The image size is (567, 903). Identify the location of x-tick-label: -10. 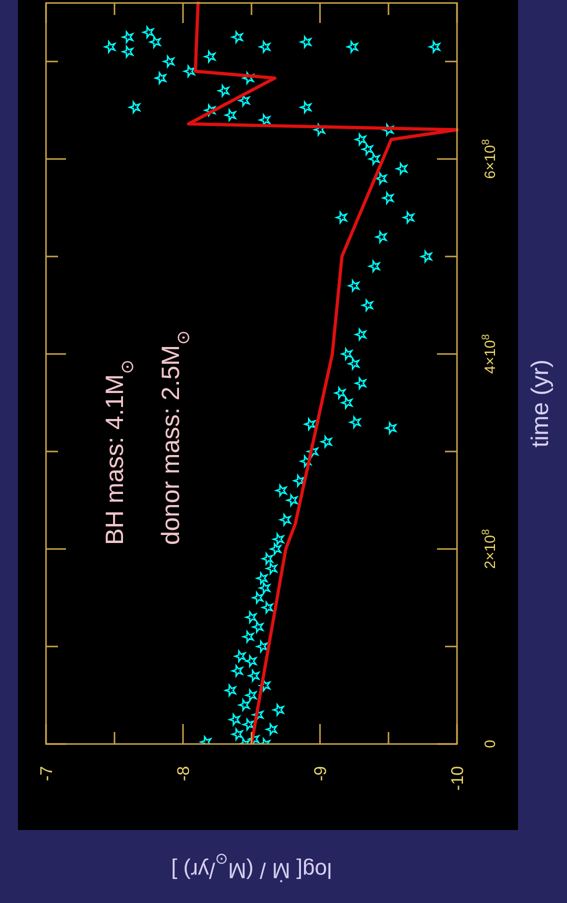
(457, 778).